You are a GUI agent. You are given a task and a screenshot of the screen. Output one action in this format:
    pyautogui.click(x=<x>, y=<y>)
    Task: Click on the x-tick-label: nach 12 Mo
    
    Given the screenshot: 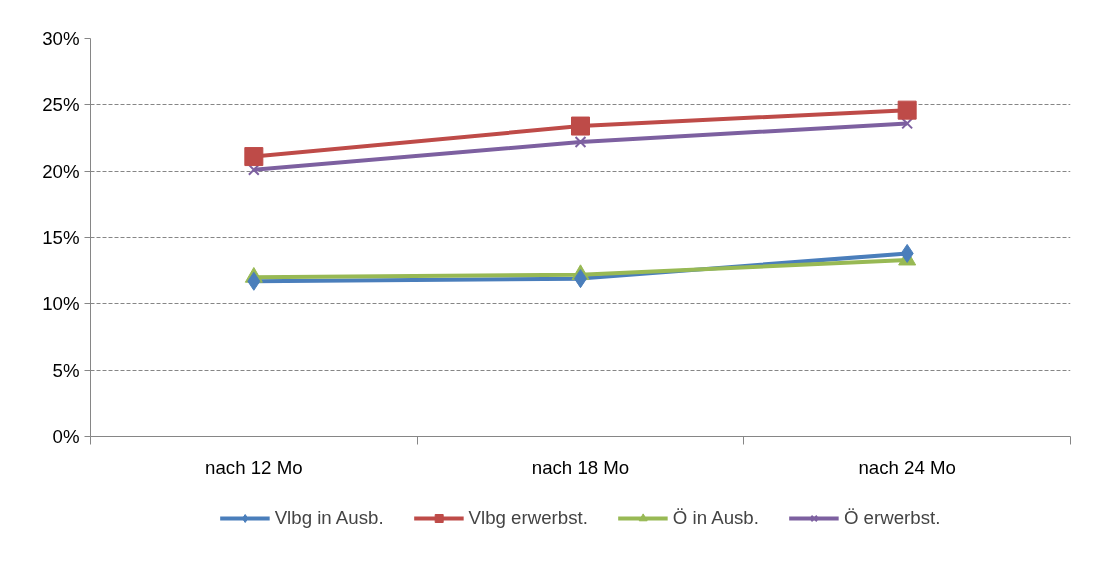 What is the action you would take?
    pyautogui.click(x=254, y=467)
    